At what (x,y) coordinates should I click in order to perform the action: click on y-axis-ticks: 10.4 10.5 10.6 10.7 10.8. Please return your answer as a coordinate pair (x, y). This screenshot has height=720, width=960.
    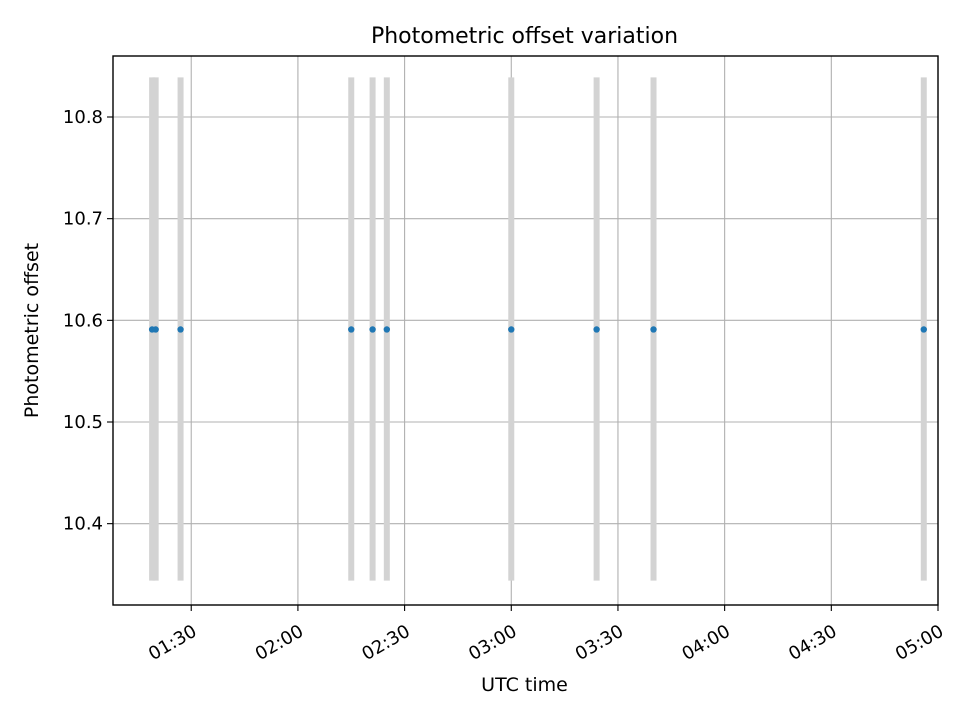
    Looking at the image, I should click on (88, 321).